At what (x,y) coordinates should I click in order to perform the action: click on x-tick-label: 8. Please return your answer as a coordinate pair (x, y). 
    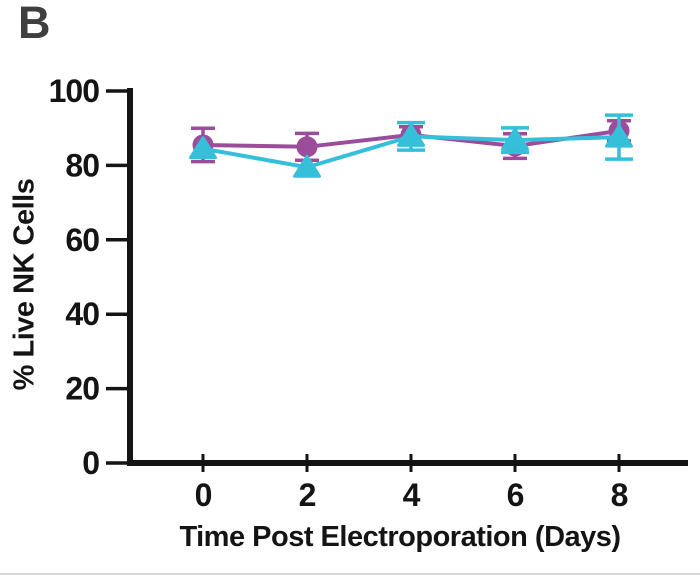
    Looking at the image, I should click on (619, 495).